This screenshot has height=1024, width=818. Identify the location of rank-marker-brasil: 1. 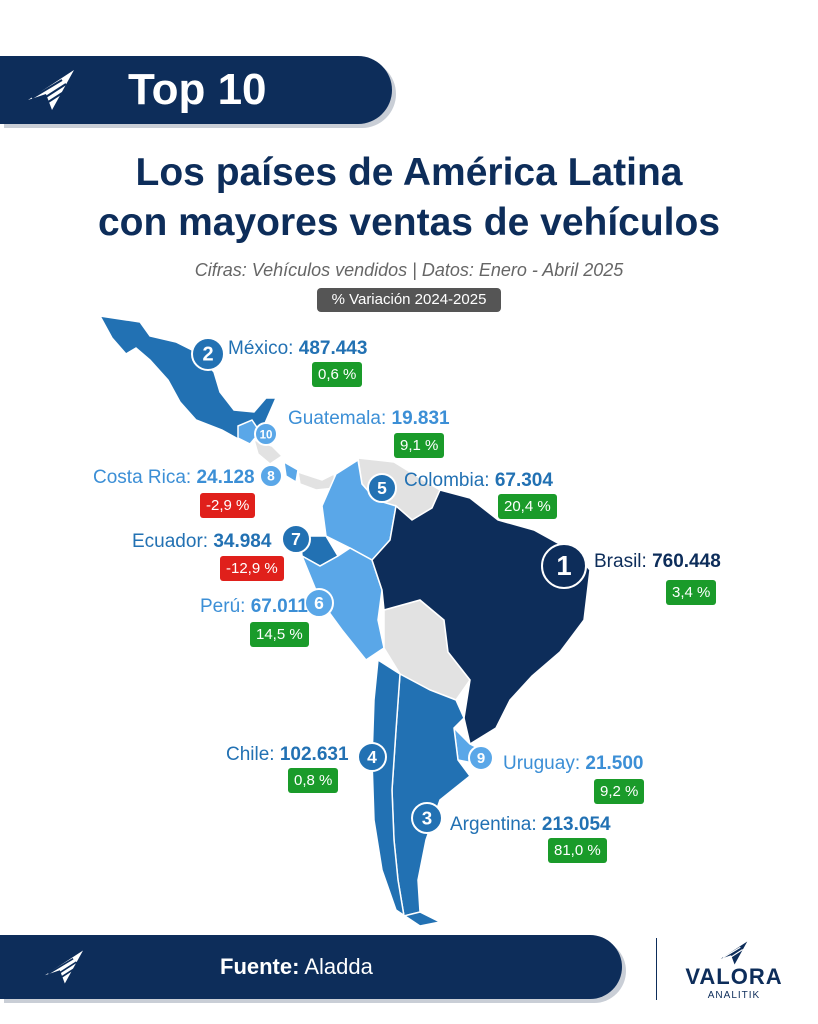
(564, 566).